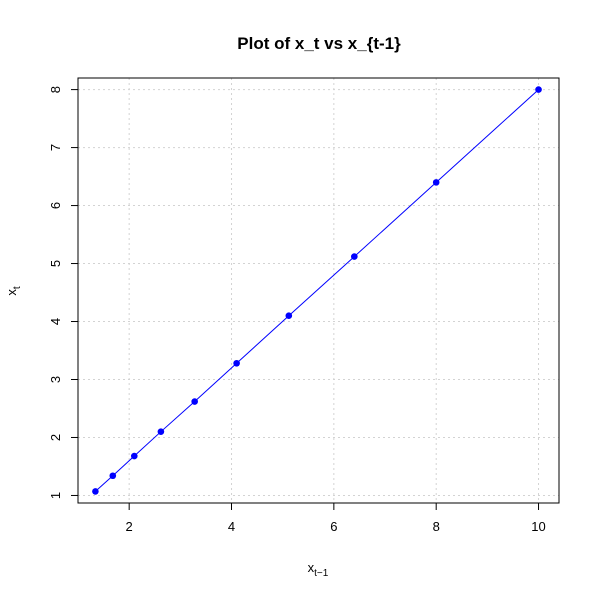  Describe the element at coordinates (333, 526) in the screenshot. I see `x-tick-label: 6` at that location.